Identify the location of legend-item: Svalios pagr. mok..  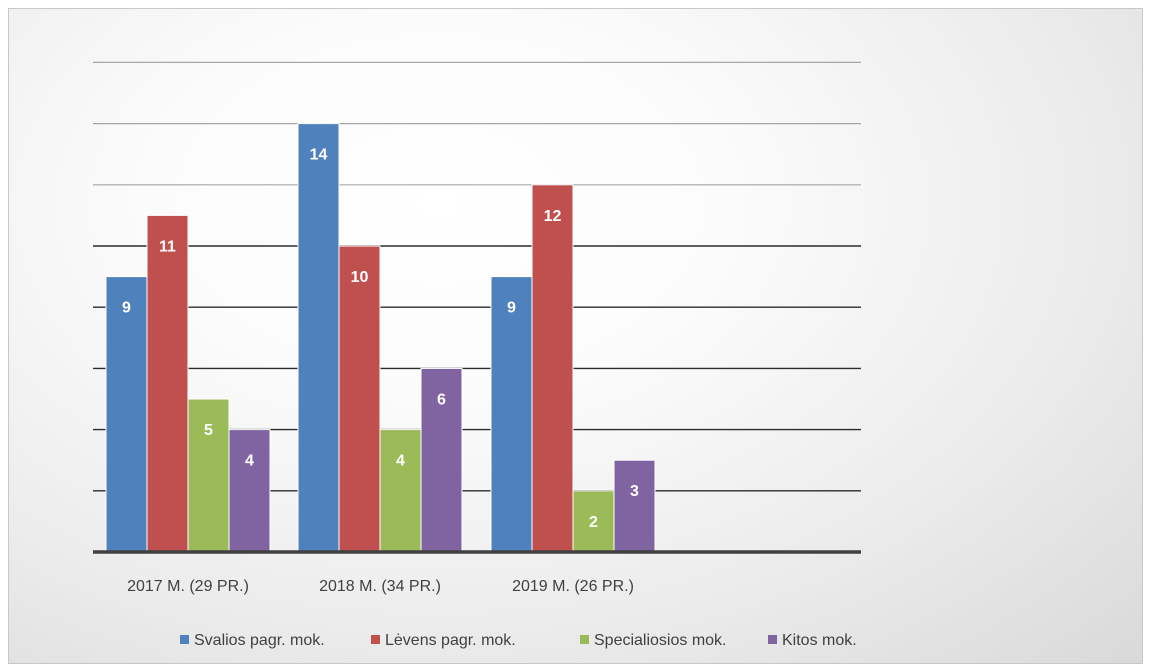
(252, 640).